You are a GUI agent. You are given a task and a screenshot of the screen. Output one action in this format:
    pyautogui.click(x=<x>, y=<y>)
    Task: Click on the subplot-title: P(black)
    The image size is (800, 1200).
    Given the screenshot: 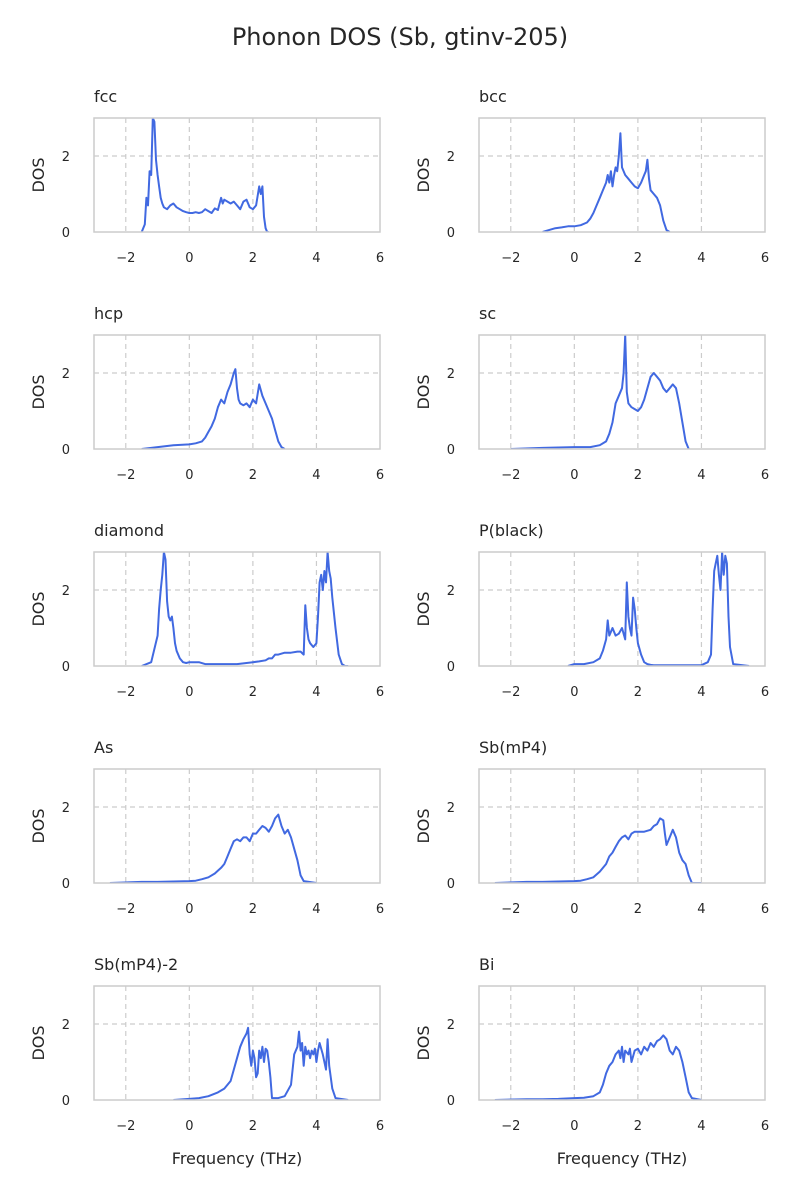 What is the action you would take?
    pyautogui.click(x=511, y=530)
    